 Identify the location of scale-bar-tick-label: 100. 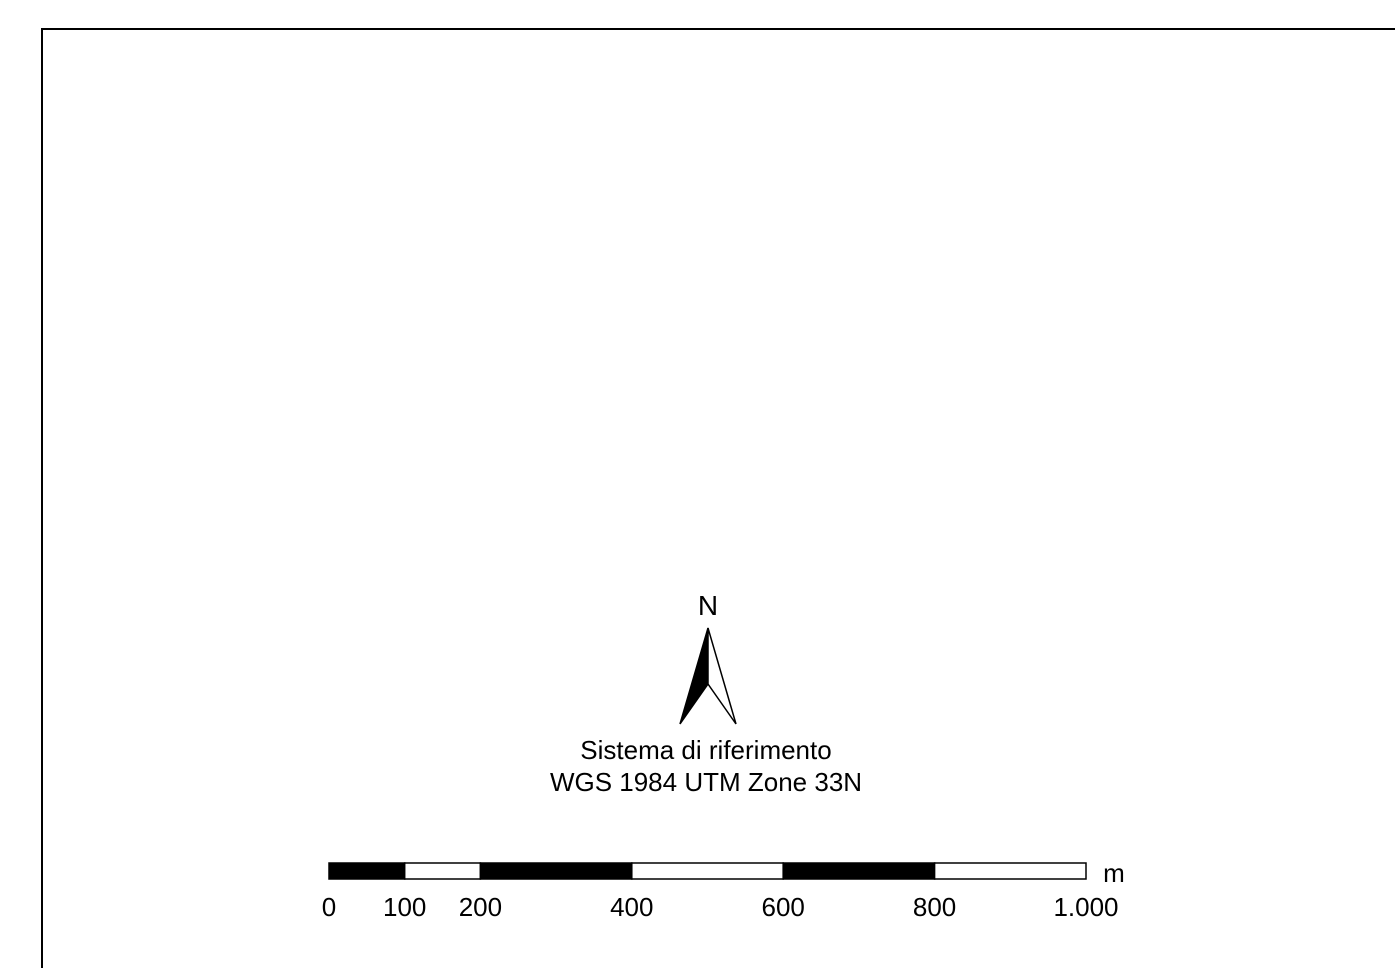
(404, 907).